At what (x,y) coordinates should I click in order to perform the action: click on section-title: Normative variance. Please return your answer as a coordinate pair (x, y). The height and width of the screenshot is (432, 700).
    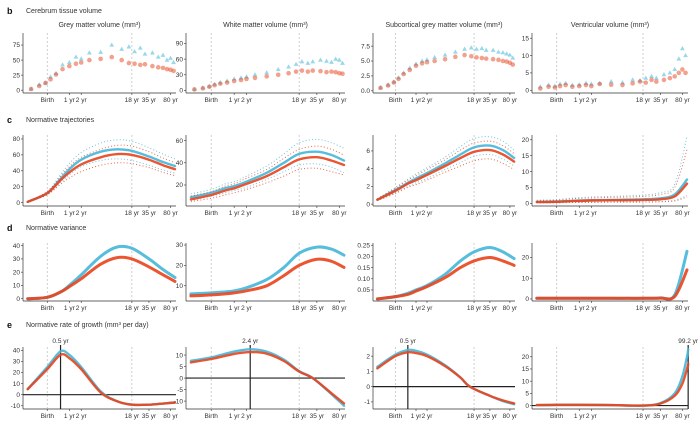
    Looking at the image, I should click on (56, 228).